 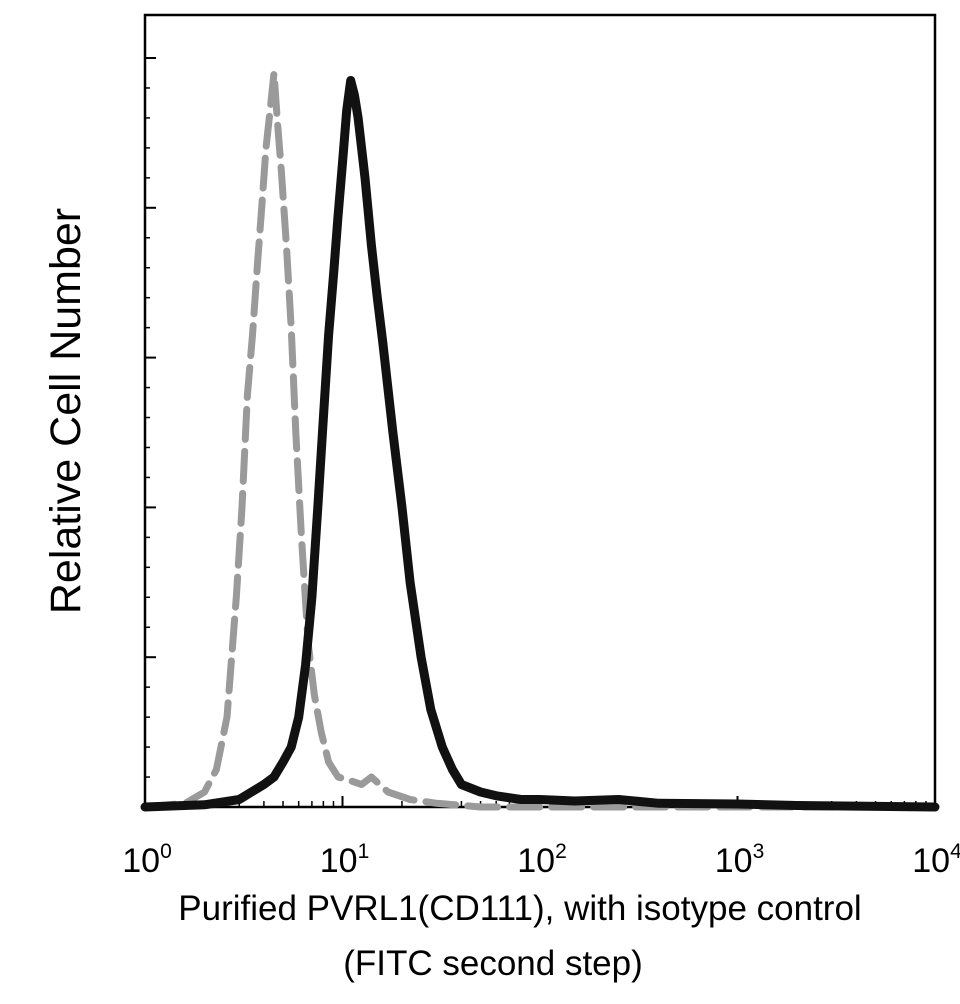 What do you see at coordinates (147, 860) in the screenshot?
I see `x-tick-label: 10⁰` at bounding box center [147, 860].